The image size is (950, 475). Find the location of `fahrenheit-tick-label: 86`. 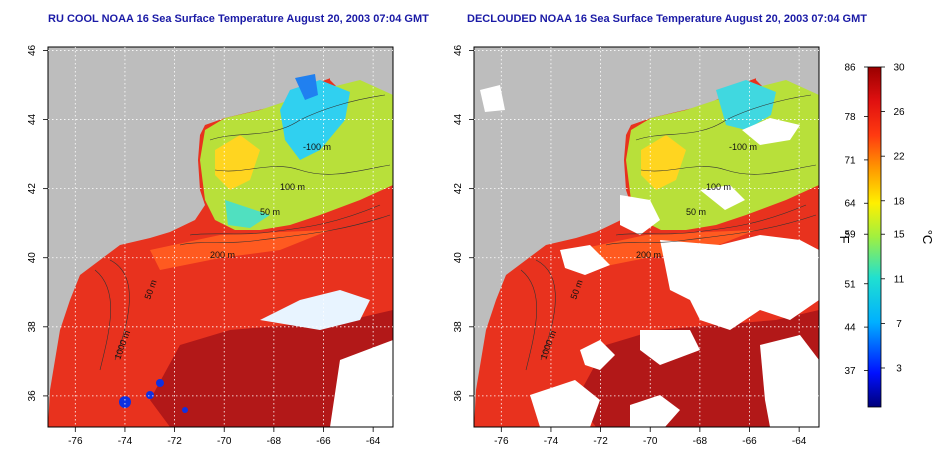

fahrenheit-tick-label: 86 is located at coordinates (850, 68).